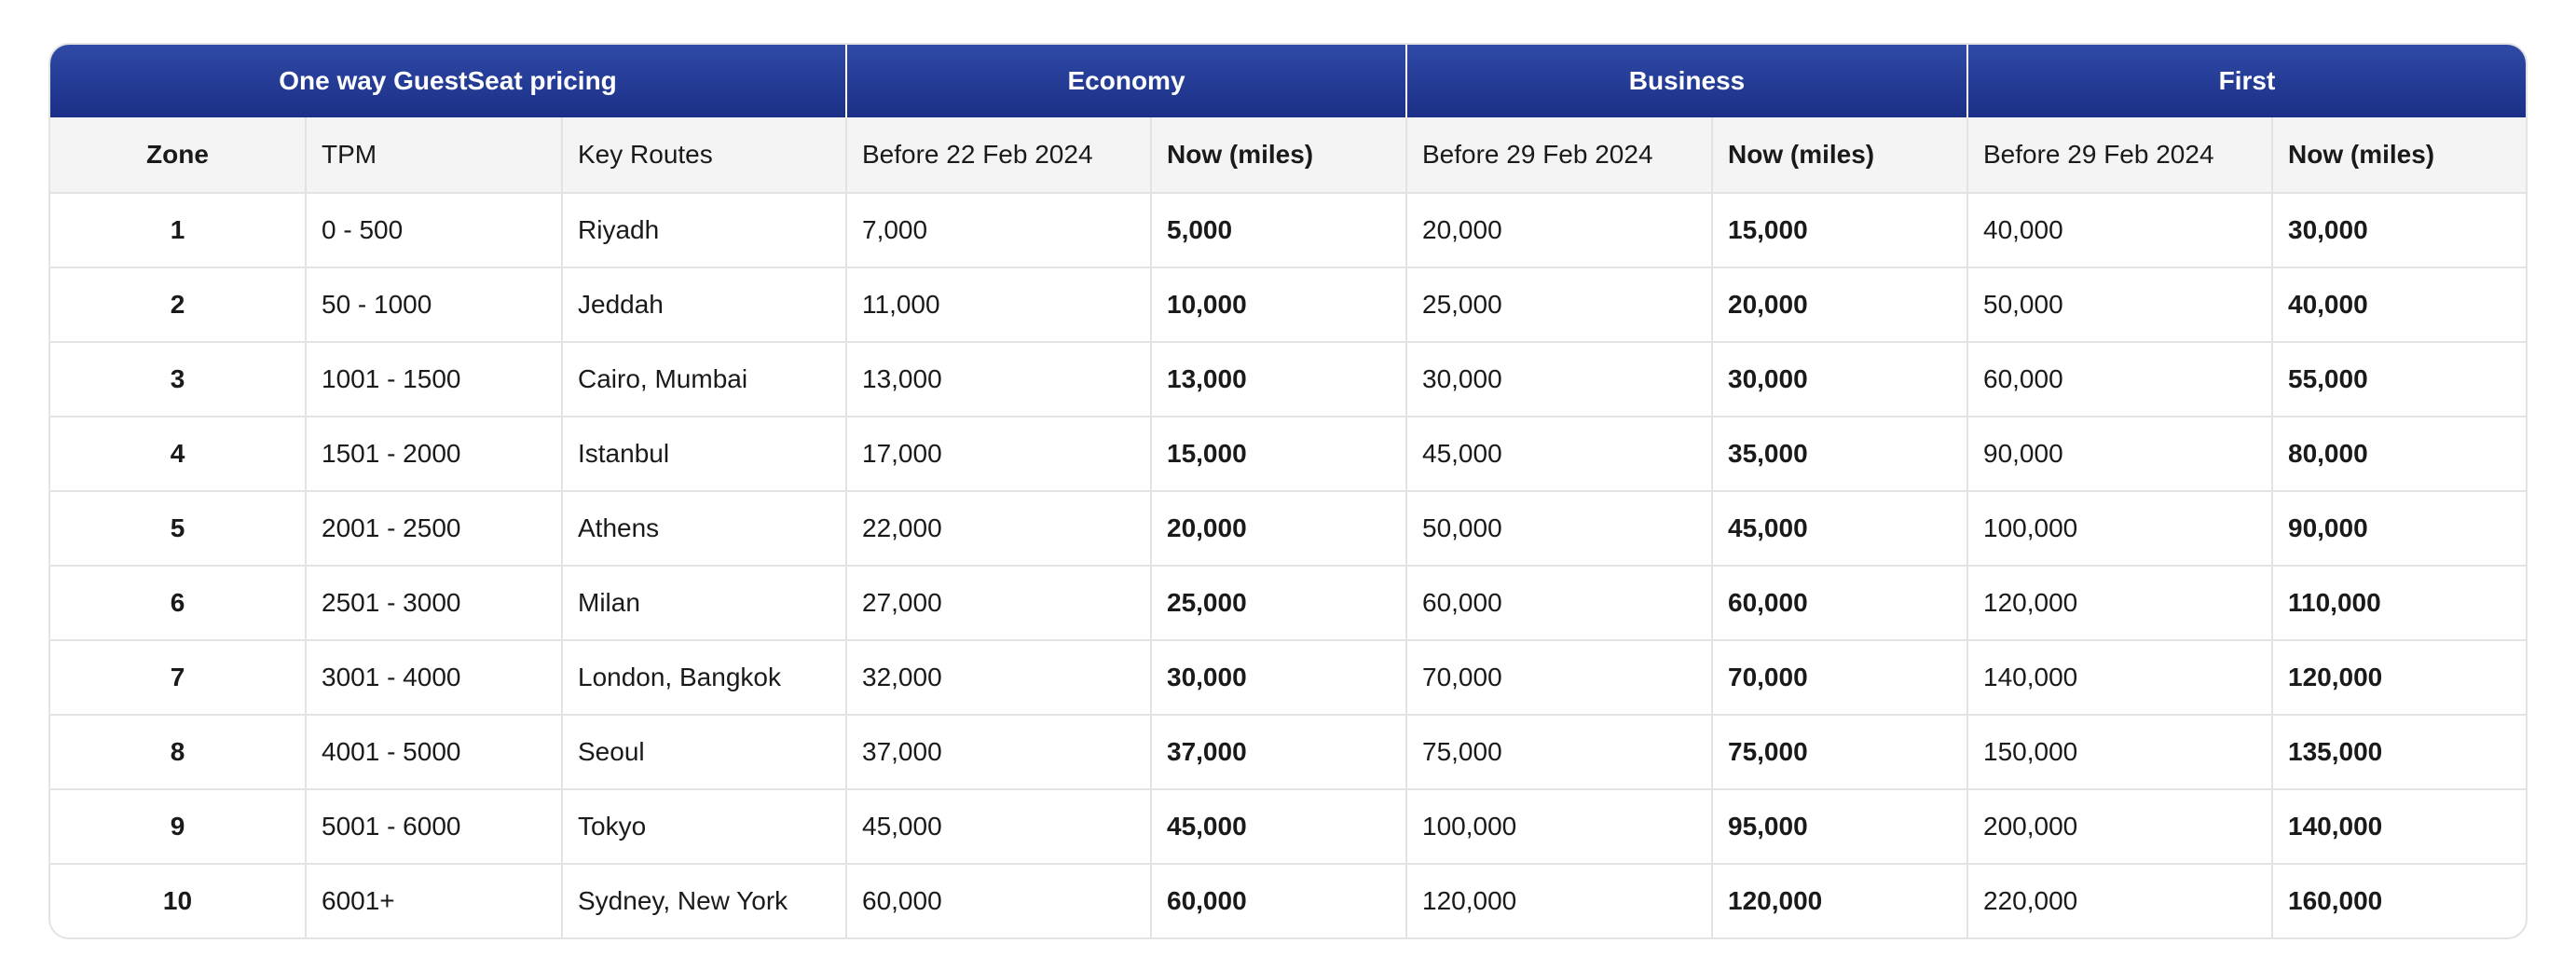 The width and height of the screenshot is (2576, 971). I want to click on key-routes-cell: Riyadh, so click(704, 230).